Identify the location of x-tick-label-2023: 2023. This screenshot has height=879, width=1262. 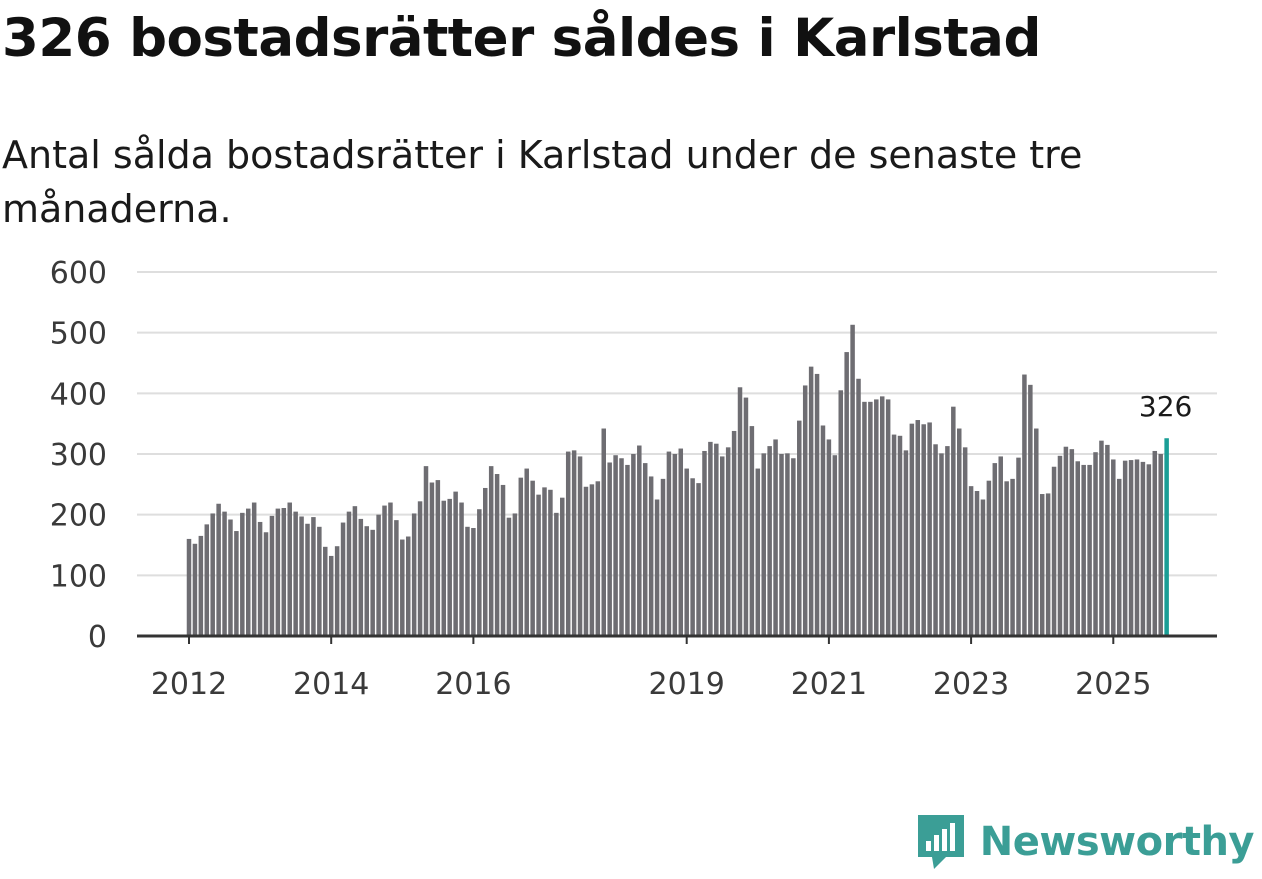
(971, 684).